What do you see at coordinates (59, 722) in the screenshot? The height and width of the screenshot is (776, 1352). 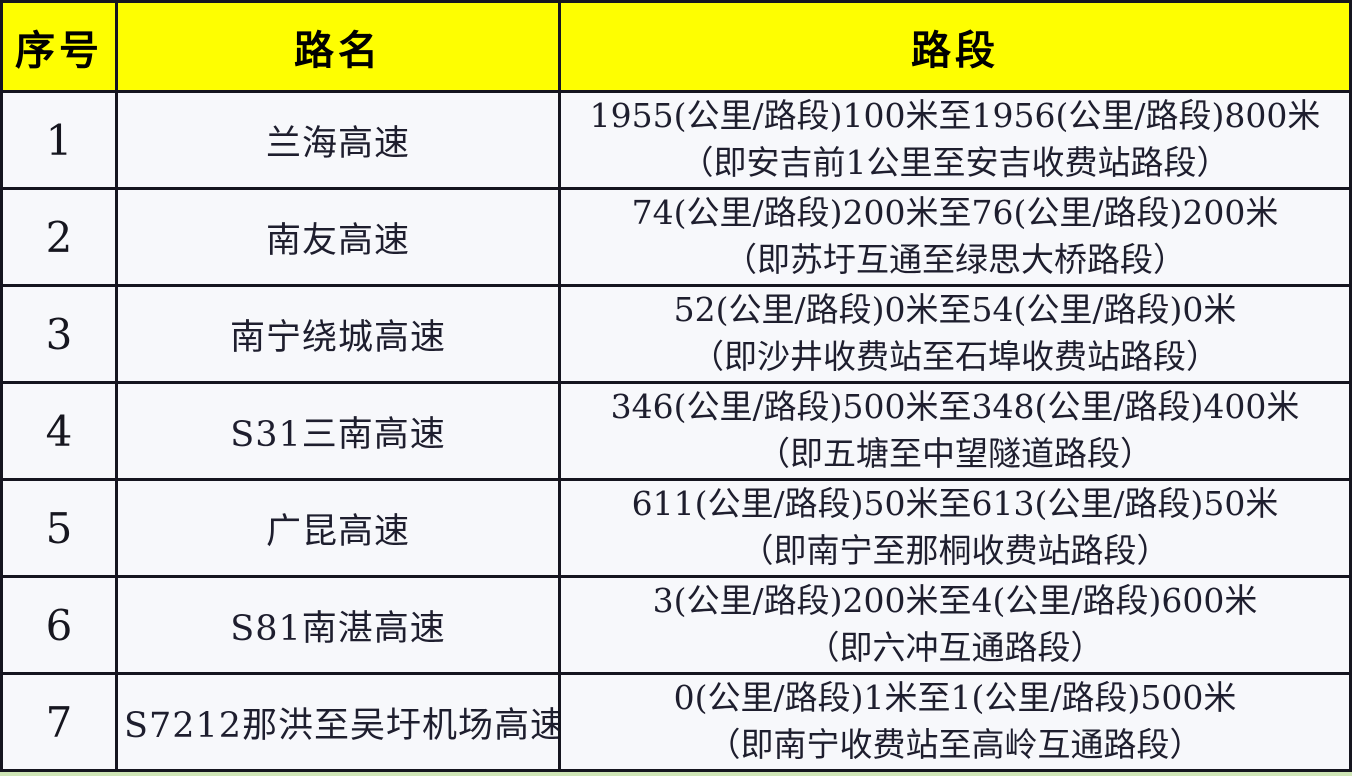 I see `row-number-cell: 7` at bounding box center [59, 722].